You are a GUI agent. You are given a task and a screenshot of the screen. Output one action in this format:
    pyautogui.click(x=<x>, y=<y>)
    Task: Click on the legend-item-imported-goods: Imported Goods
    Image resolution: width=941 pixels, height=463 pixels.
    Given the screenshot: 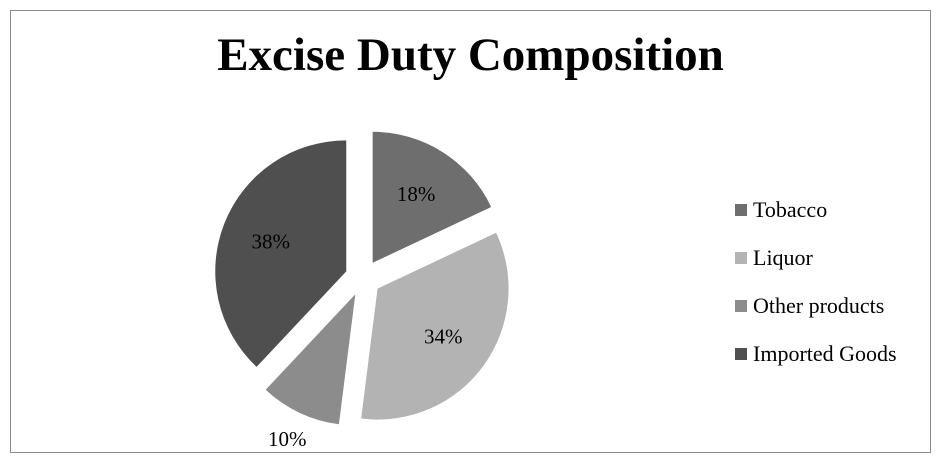 What is the action you would take?
    pyautogui.click(x=816, y=353)
    